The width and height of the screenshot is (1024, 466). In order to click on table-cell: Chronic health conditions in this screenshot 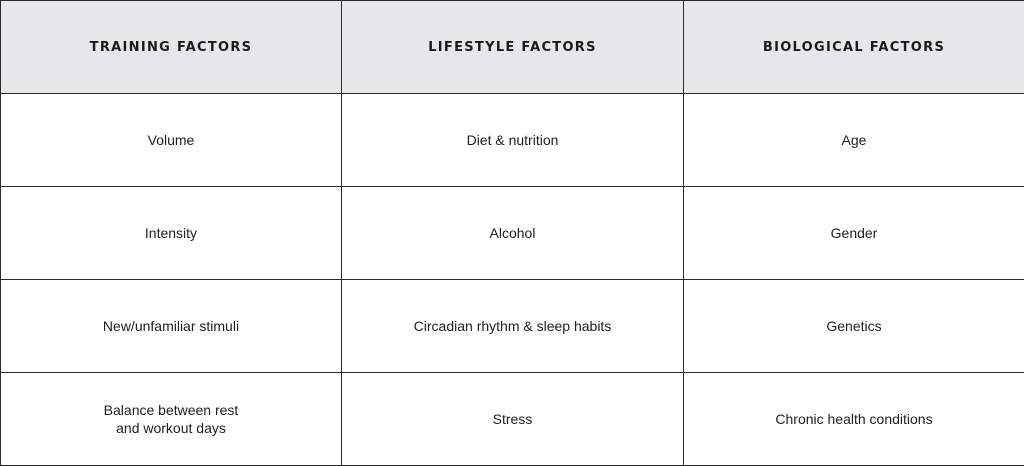, I will do `click(854, 419)`.